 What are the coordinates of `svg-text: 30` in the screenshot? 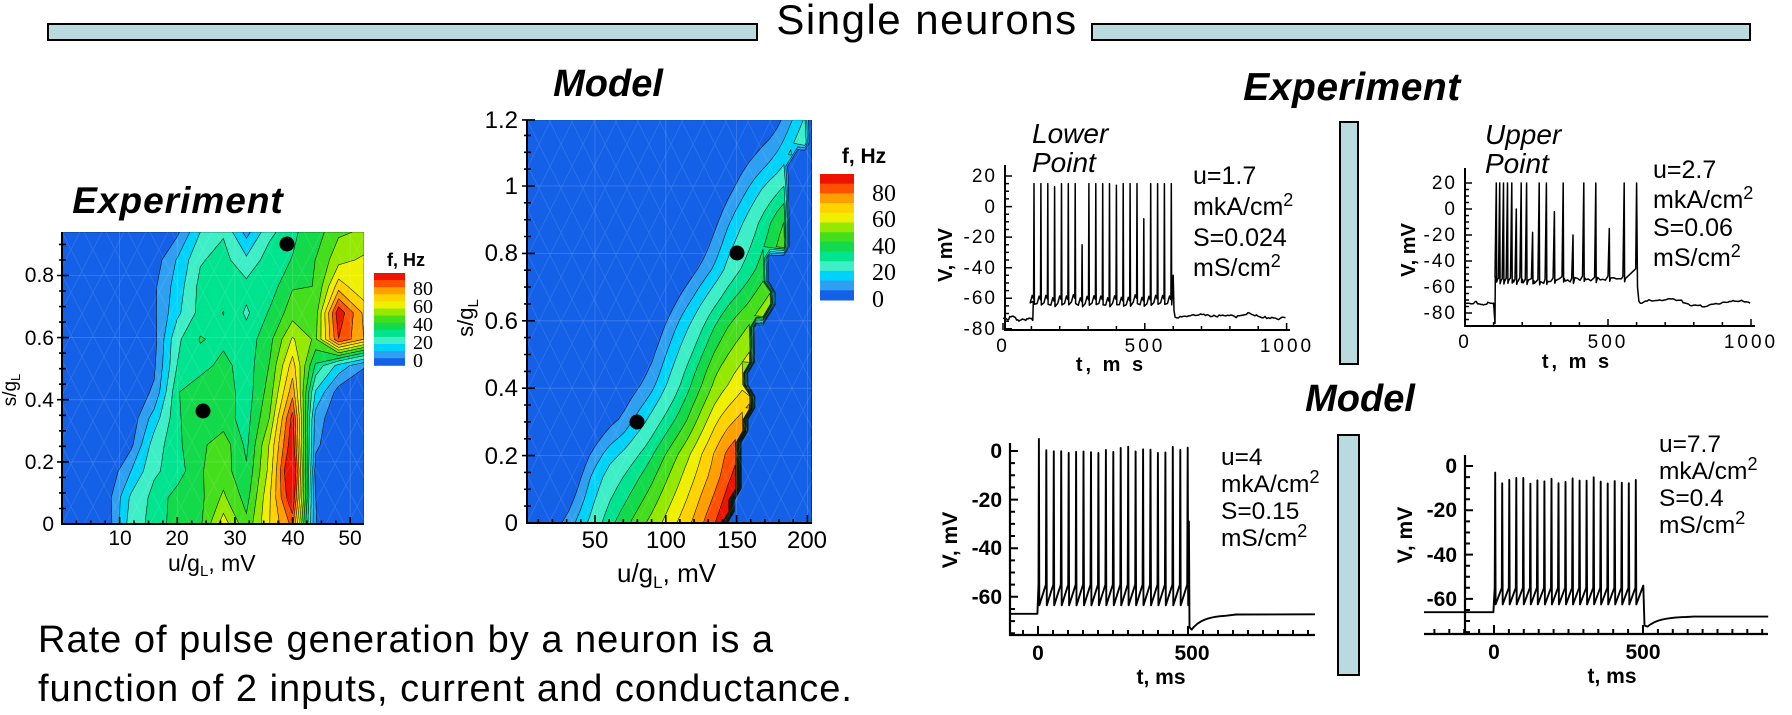 It's located at (234, 538).